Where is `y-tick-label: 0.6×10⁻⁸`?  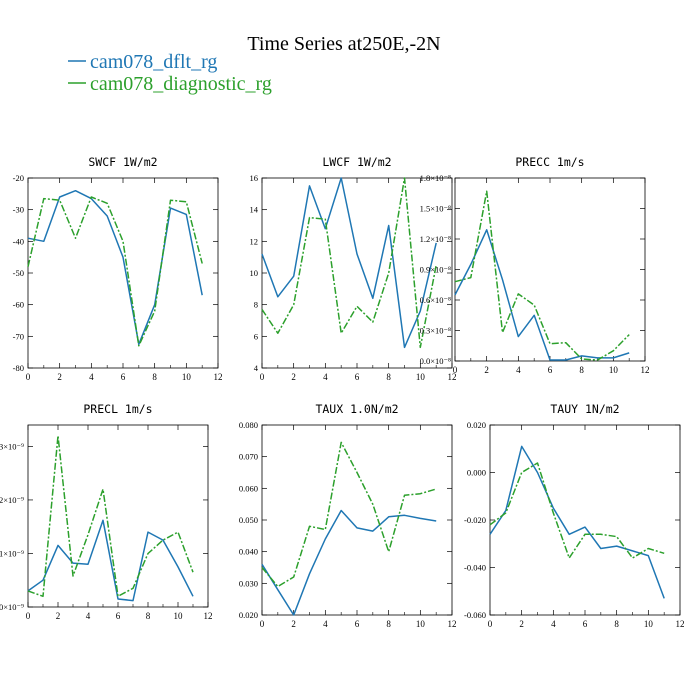
y-tick-label: 0.6×10⁻⁸ is located at coordinates (435, 300).